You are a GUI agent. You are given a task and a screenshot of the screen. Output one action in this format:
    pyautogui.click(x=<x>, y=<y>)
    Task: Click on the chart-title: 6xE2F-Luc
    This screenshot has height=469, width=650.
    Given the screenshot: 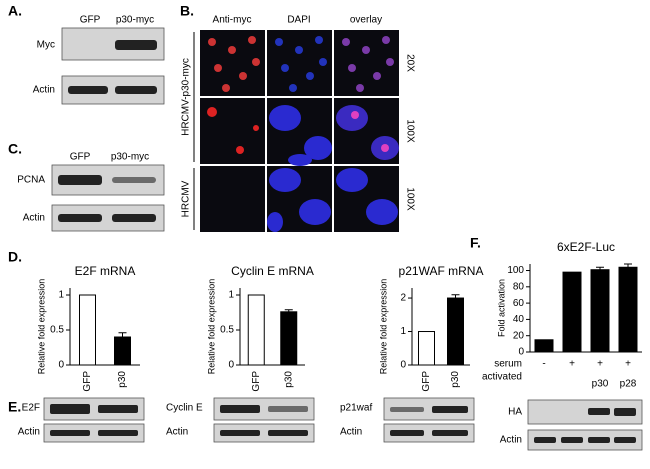 What is the action you would take?
    pyautogui.click(x=586, y=247)
    